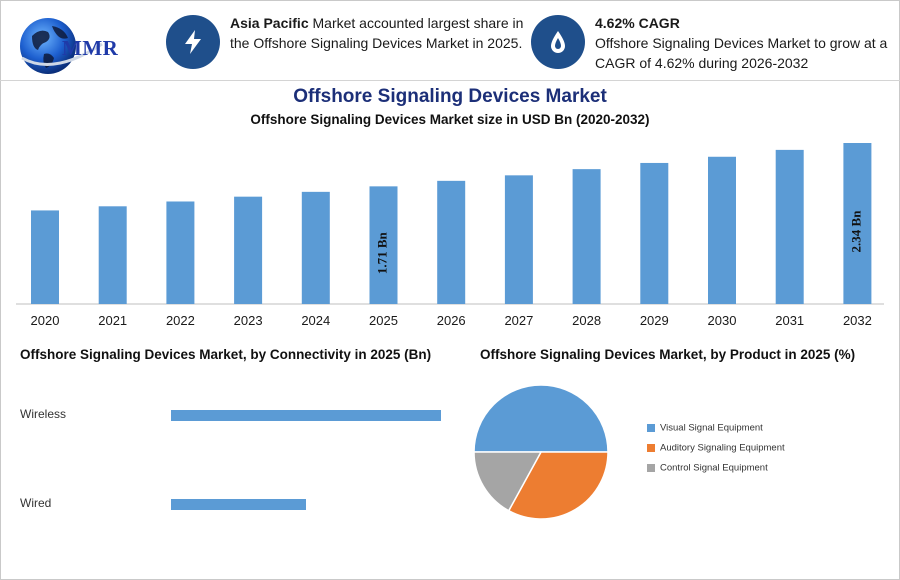 The height and width of the screenshot is (580, 900). What do you see at coordinates (450, 80) in the screenshot?
I see `header-divider` at bounding box center [450, 80].